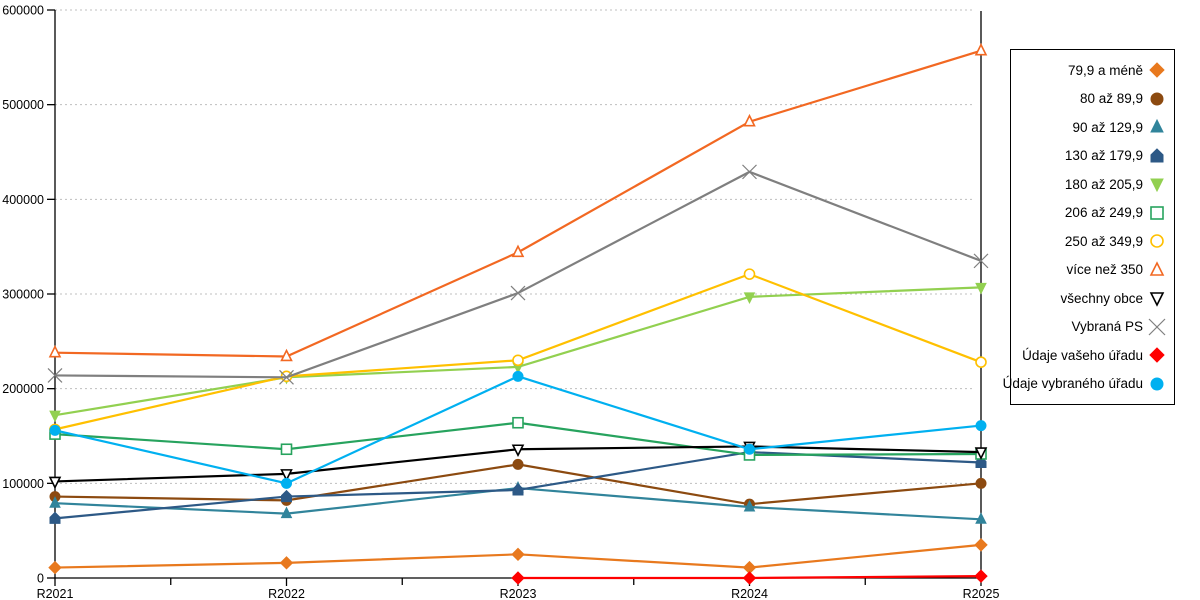 The image size is (1200, 600). Describe the element at coordinates (40, 579) in the screenshot. I see `y-axis-label: 0` at that location.